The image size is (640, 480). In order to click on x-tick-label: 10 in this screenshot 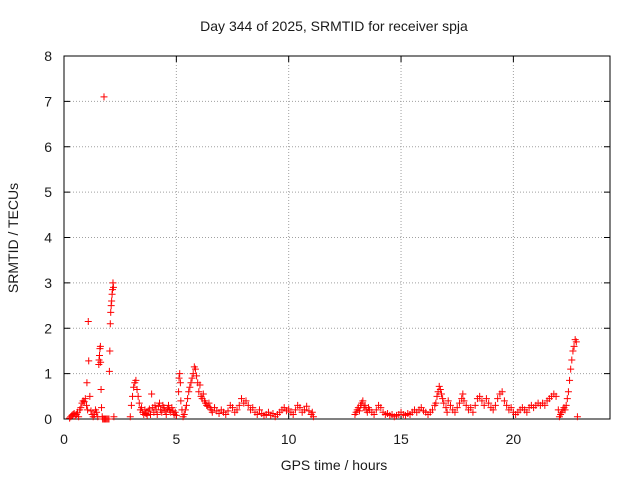, I will do `click(289, 439)`.